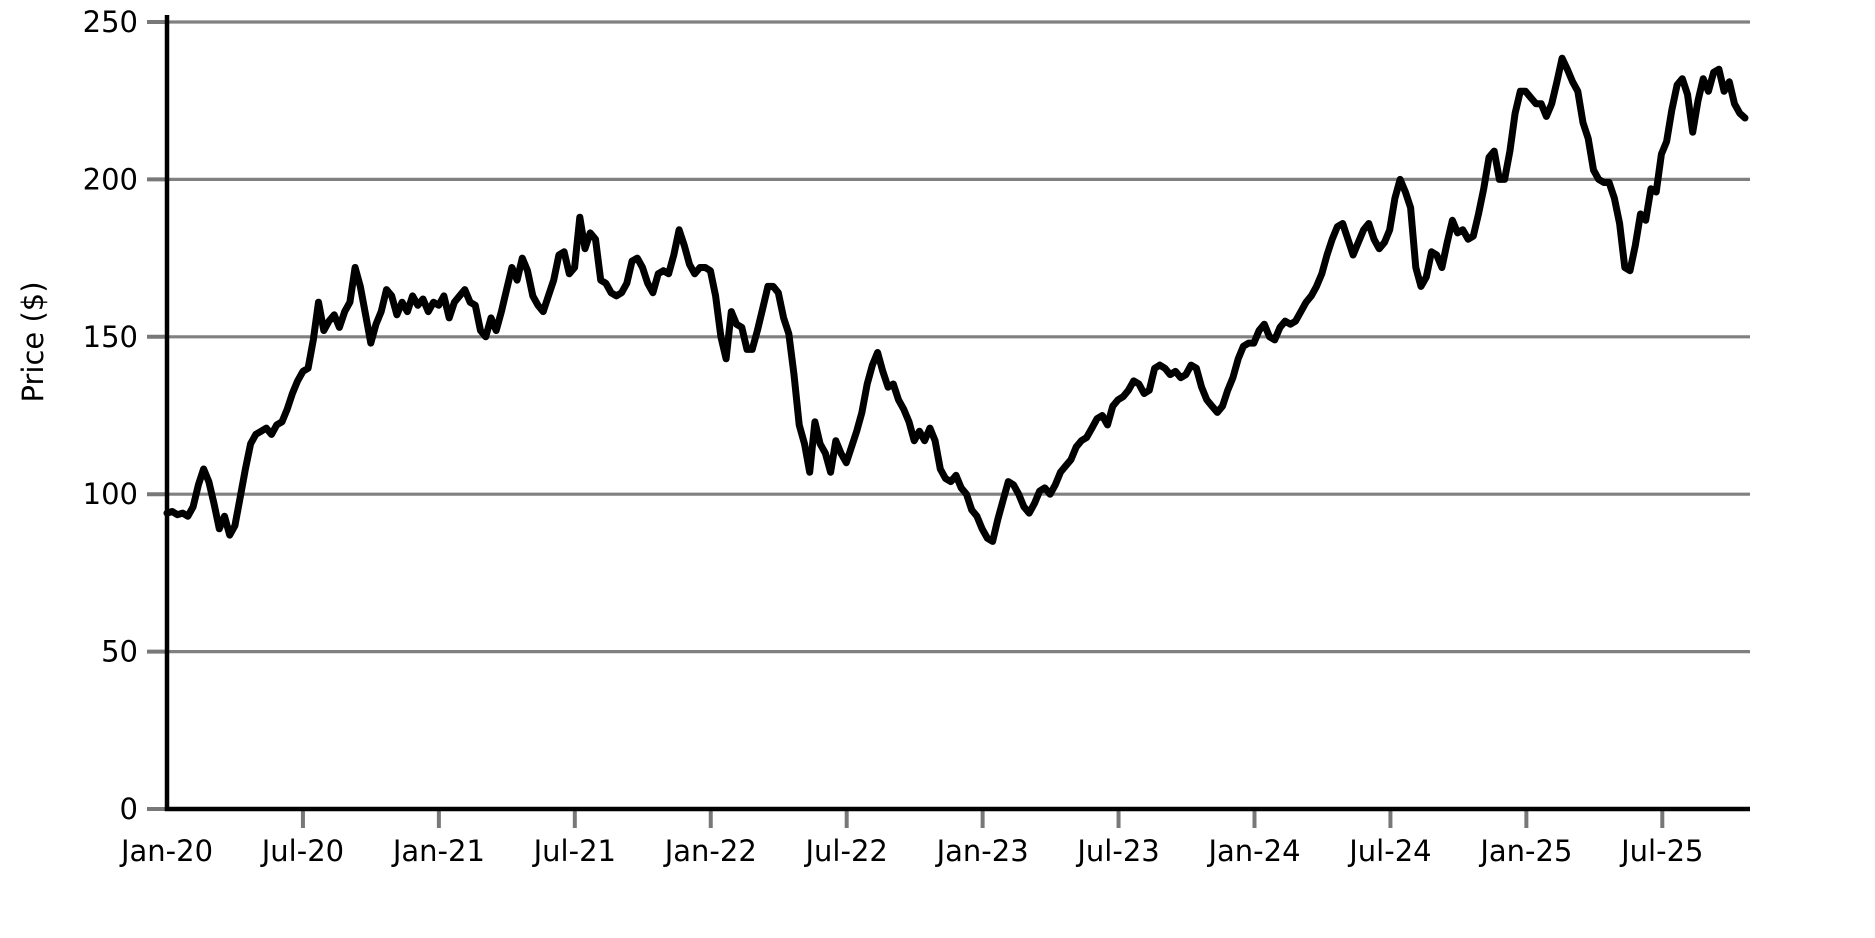  What do you see at coordinates (110, 337) in the screenshot?
I see `y-tick-label-150: 150` at bounding box center [110, 337].